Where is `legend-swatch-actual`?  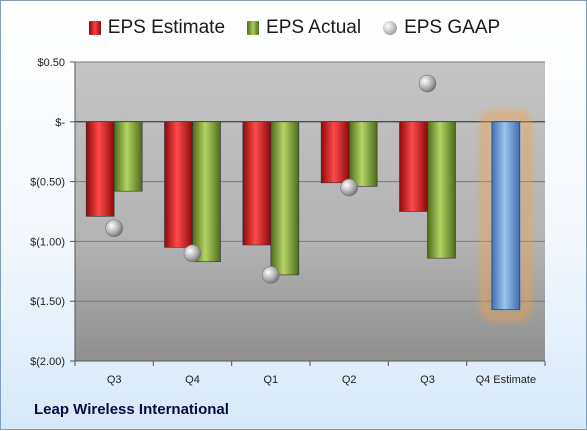
legend-swatch-actual is located at coordinates (253, 28).